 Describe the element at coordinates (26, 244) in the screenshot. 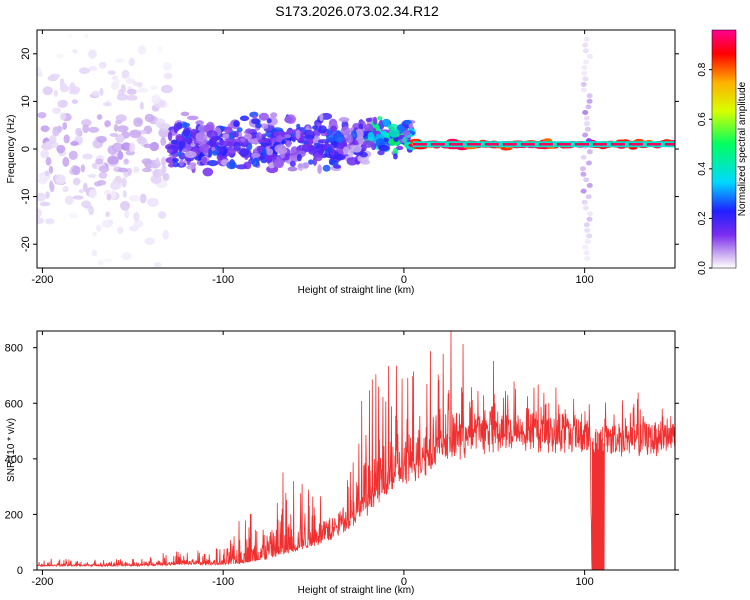

I see `y-tick-label: -20` at that location.